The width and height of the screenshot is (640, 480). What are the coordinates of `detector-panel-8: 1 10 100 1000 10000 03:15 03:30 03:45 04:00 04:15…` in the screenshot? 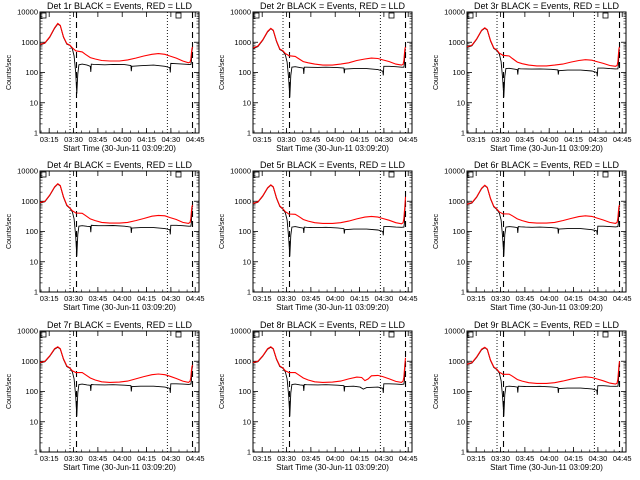 It's located at (318, 396).